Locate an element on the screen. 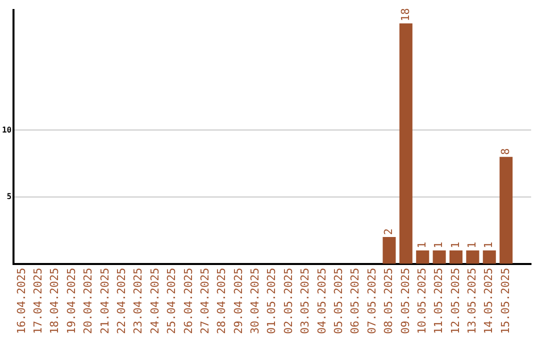  x-tick-label: 19.04.2025 is located at coordinates (71, 301).